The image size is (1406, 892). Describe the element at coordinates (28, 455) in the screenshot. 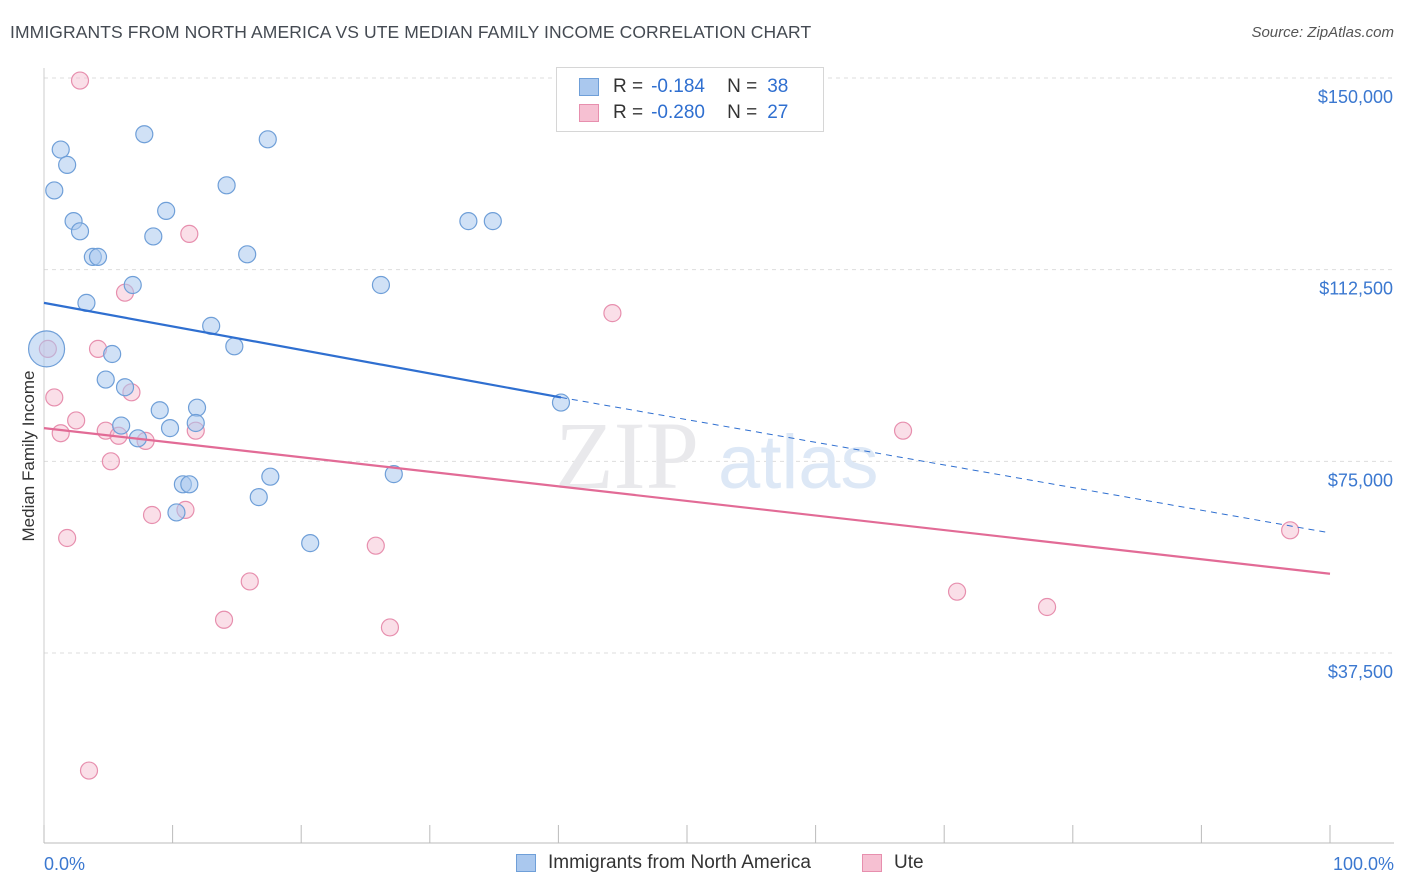

I see `y-axis-label: Median Family Income` at that location.